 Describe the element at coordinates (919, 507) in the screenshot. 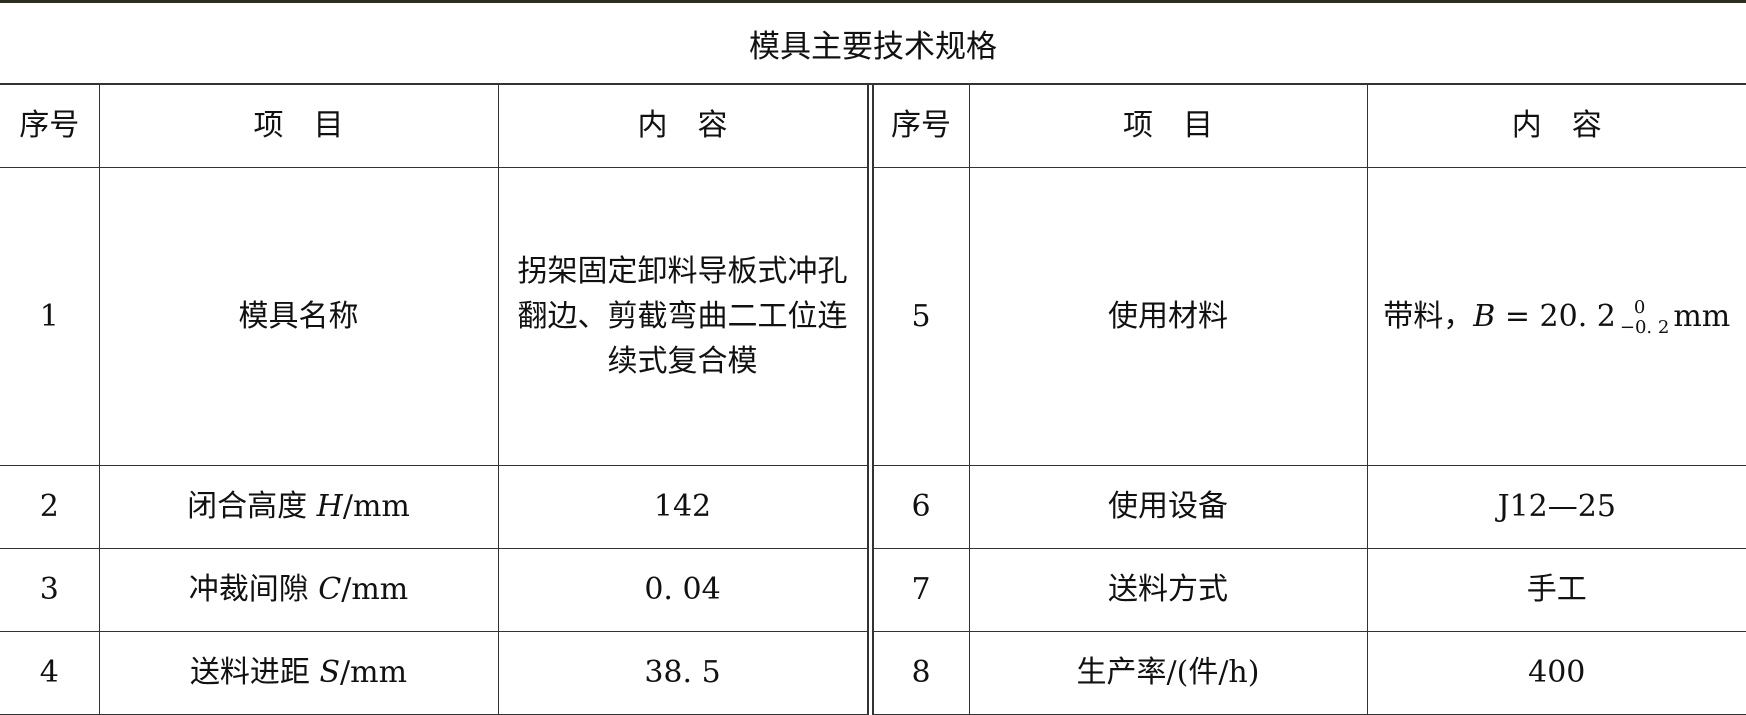

I see `cell-no: 6` at that location.